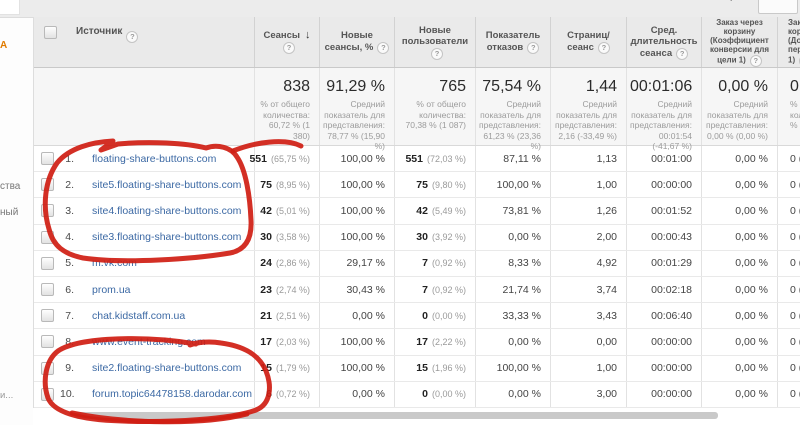 The height and width of the screenshot is (425, 800). I want to click on column-header-new-users: Новые пользователи, so click(434, 42).